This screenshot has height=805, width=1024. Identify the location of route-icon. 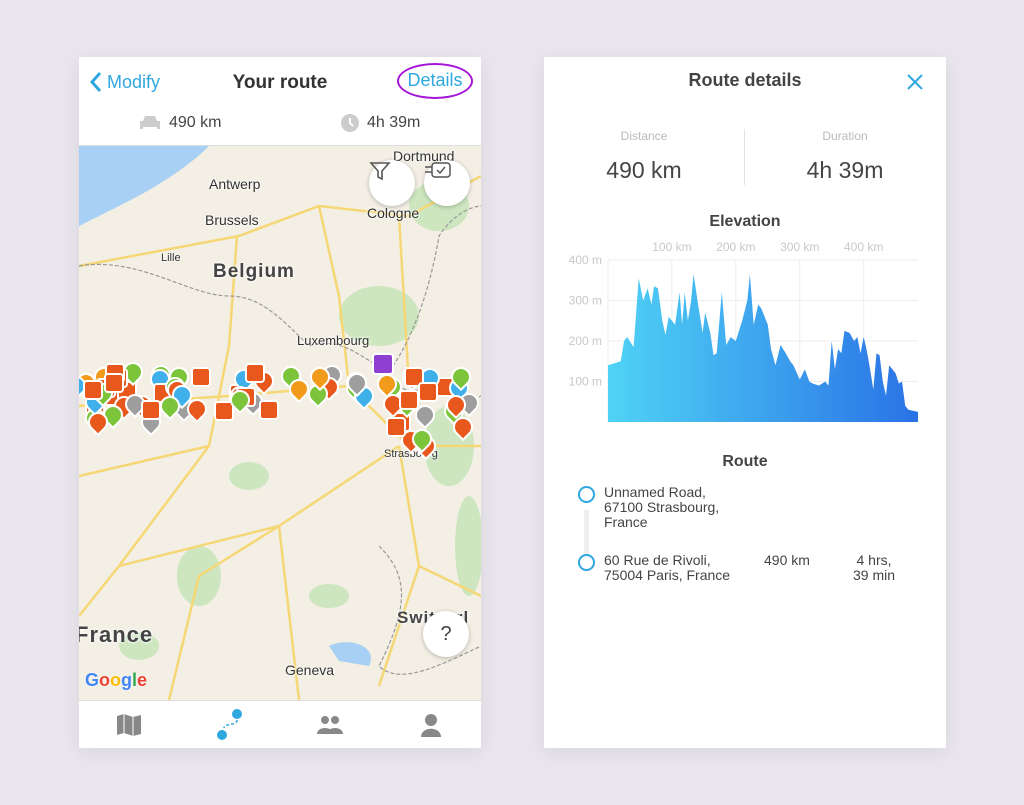
(229, 724).